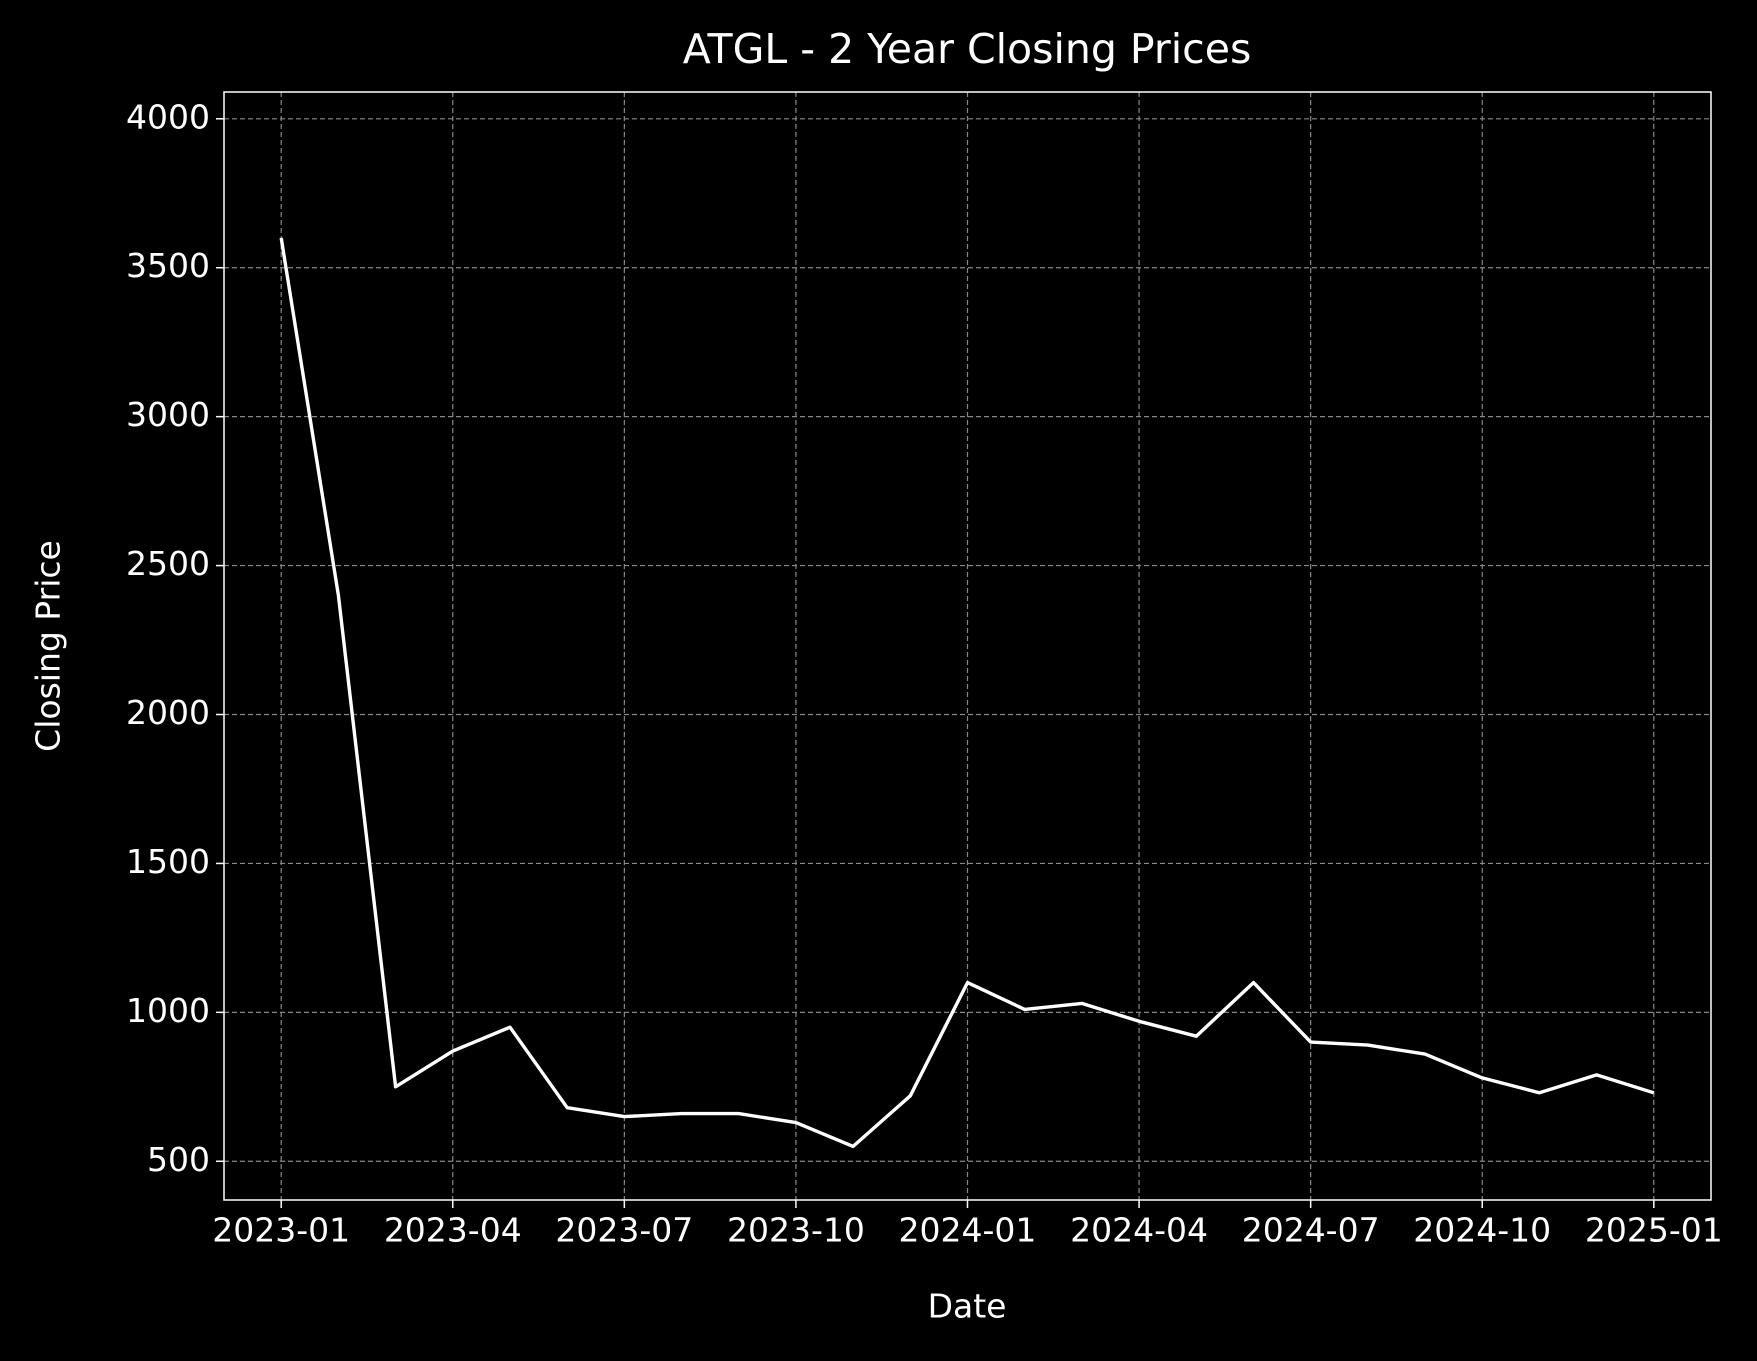 The image size is (1757, 1361). What do you see at coordinates (967, 1306) in the screenshot?
I see `x-axis-label: Date` at bounding box center [967, 1306].